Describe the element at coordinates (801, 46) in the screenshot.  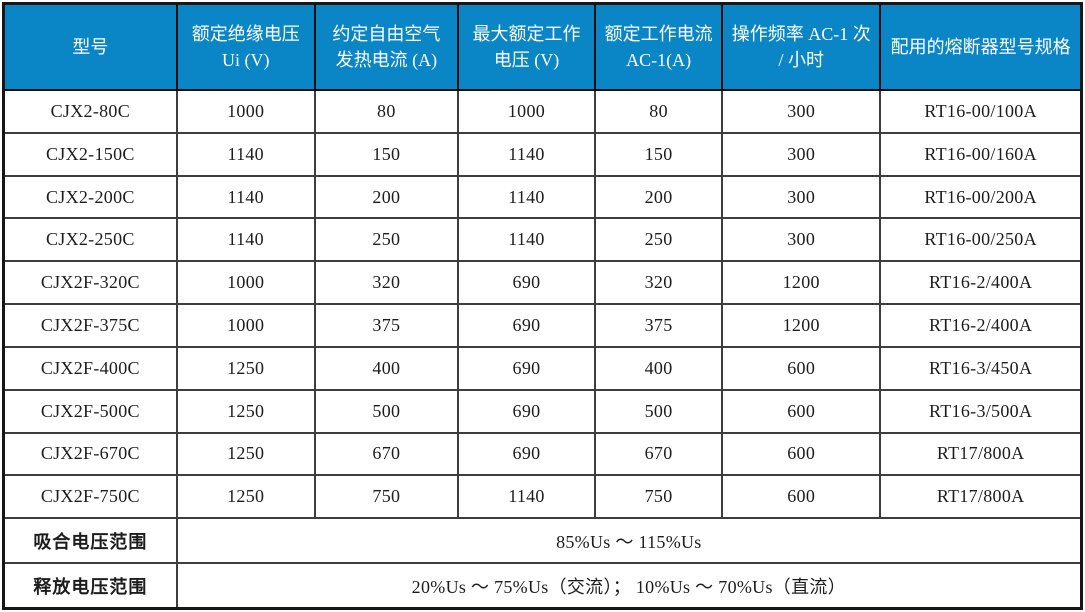
I see `header-cell-col5: 操作频率 AC-1 次 / 小时` at that location.